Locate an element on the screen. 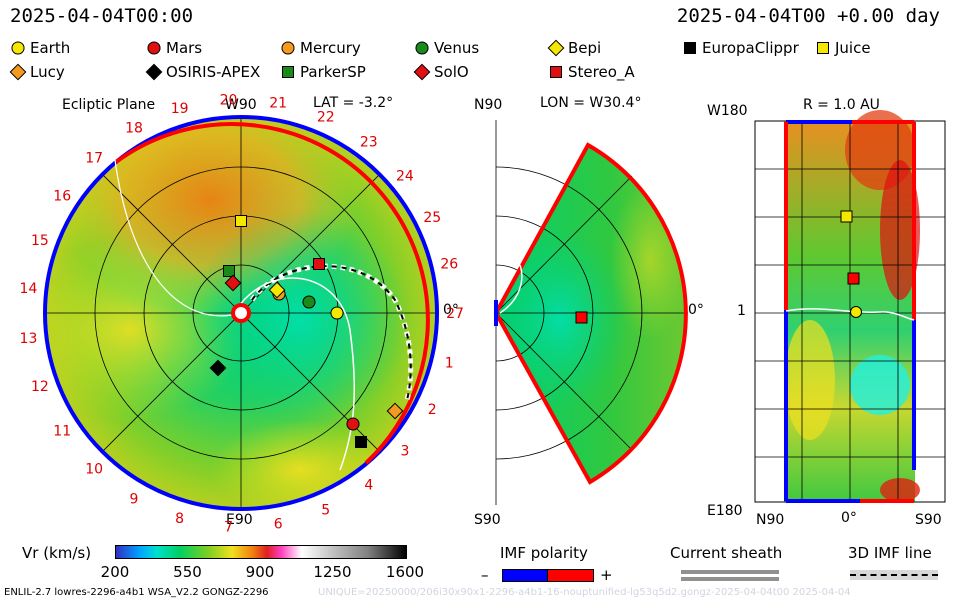  carrington-label-23: 23 is located at coordinates (369, 142).